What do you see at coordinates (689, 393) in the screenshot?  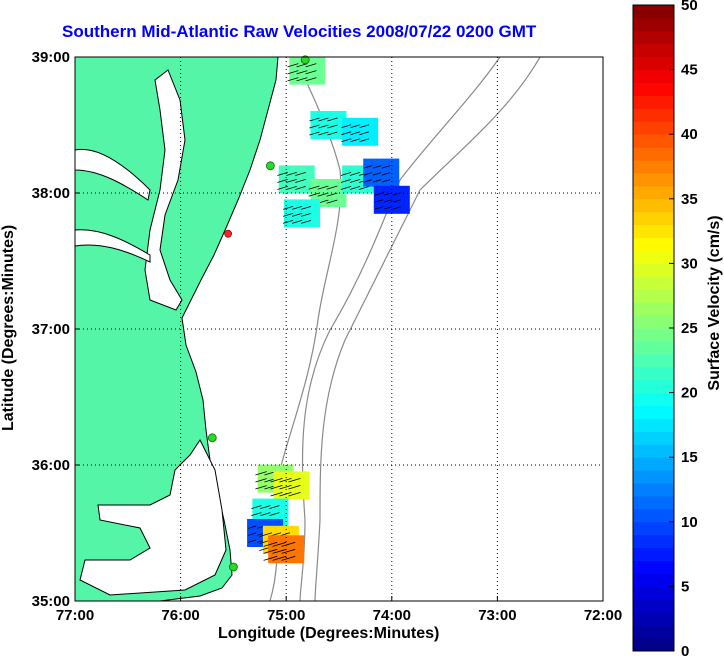 I see `colorbar-tick-label: 20` at bounding box center [689, 393].